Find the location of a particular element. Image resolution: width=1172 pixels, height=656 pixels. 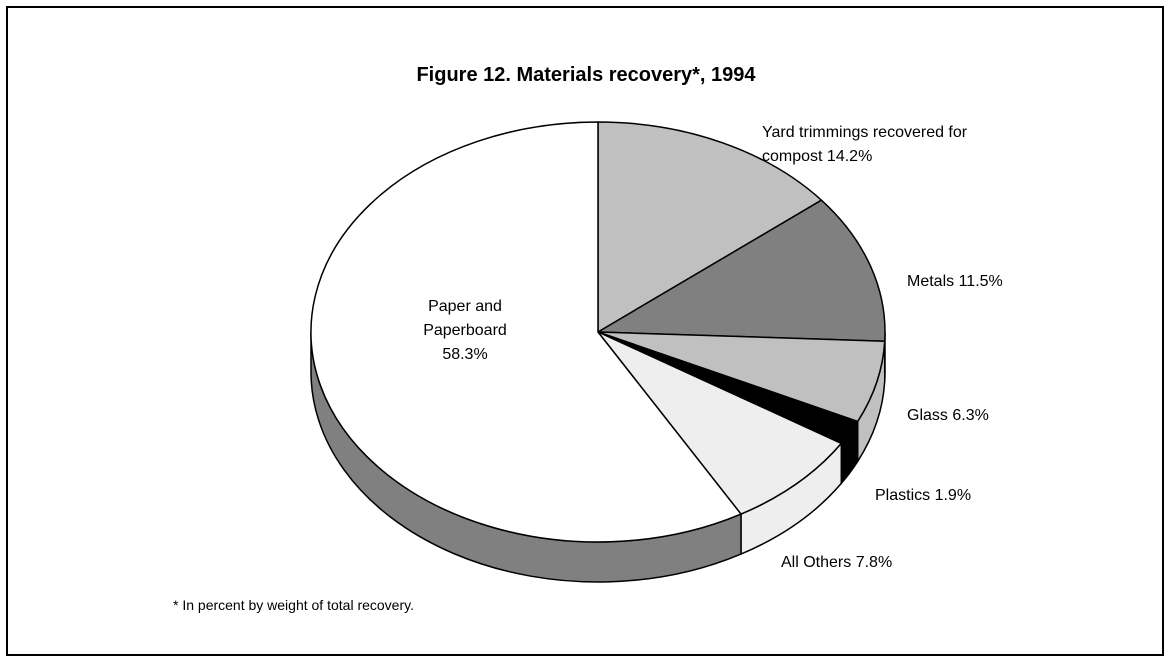

category-label: All Others is located at coordinates (816, 562).